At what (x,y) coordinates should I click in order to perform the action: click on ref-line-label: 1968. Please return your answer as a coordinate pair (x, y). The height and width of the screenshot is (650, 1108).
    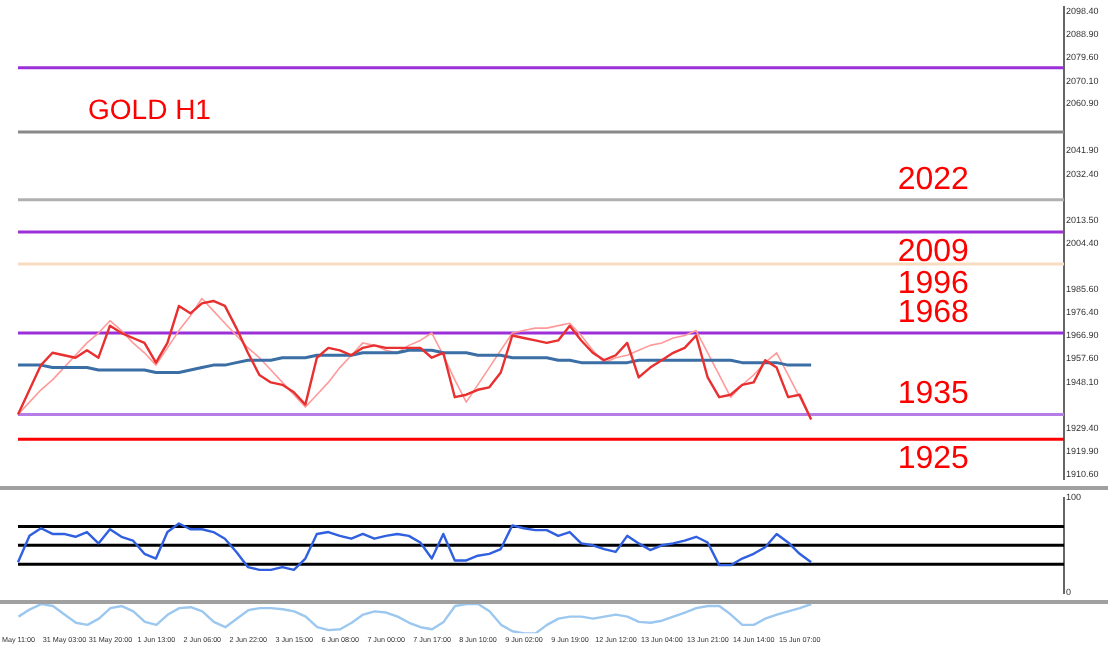
    Looking at the image, I should click on (933, 312).